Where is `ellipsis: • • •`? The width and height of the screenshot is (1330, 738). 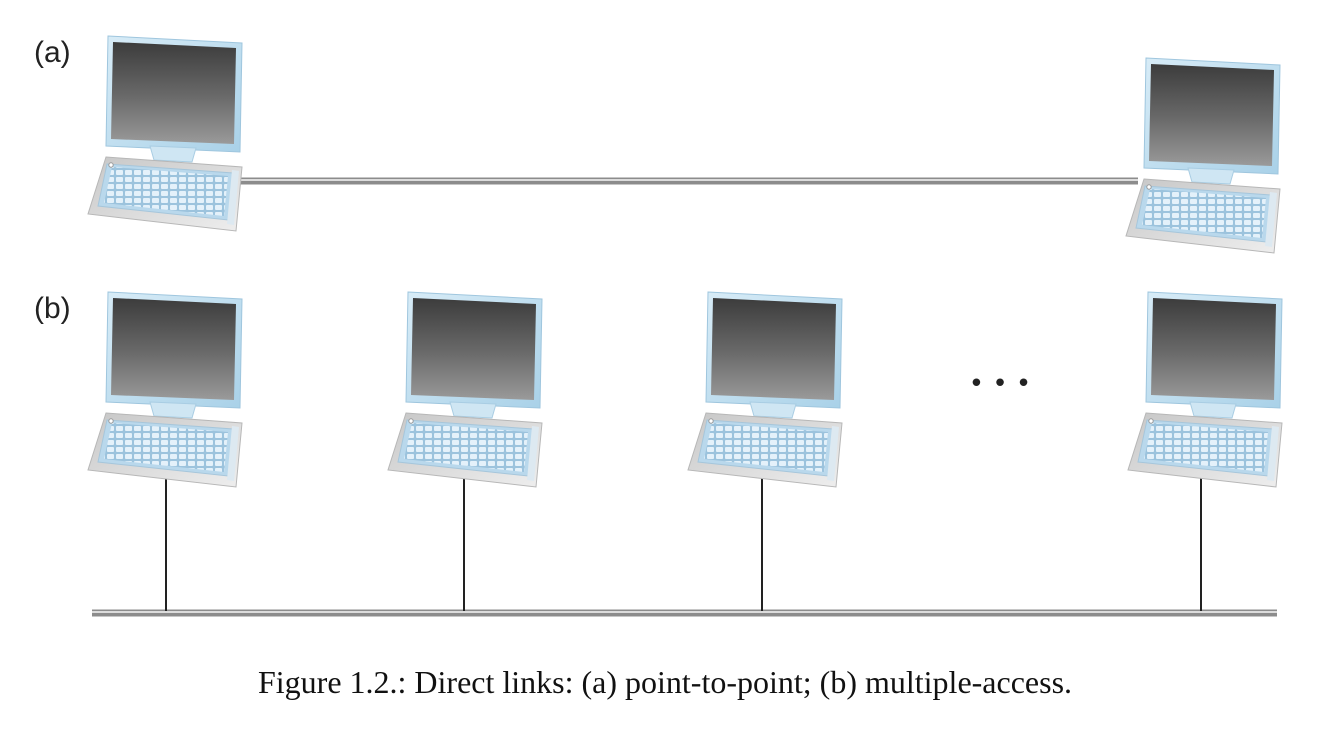 ellipsis: • • • is located at coordinates (1000, 384).